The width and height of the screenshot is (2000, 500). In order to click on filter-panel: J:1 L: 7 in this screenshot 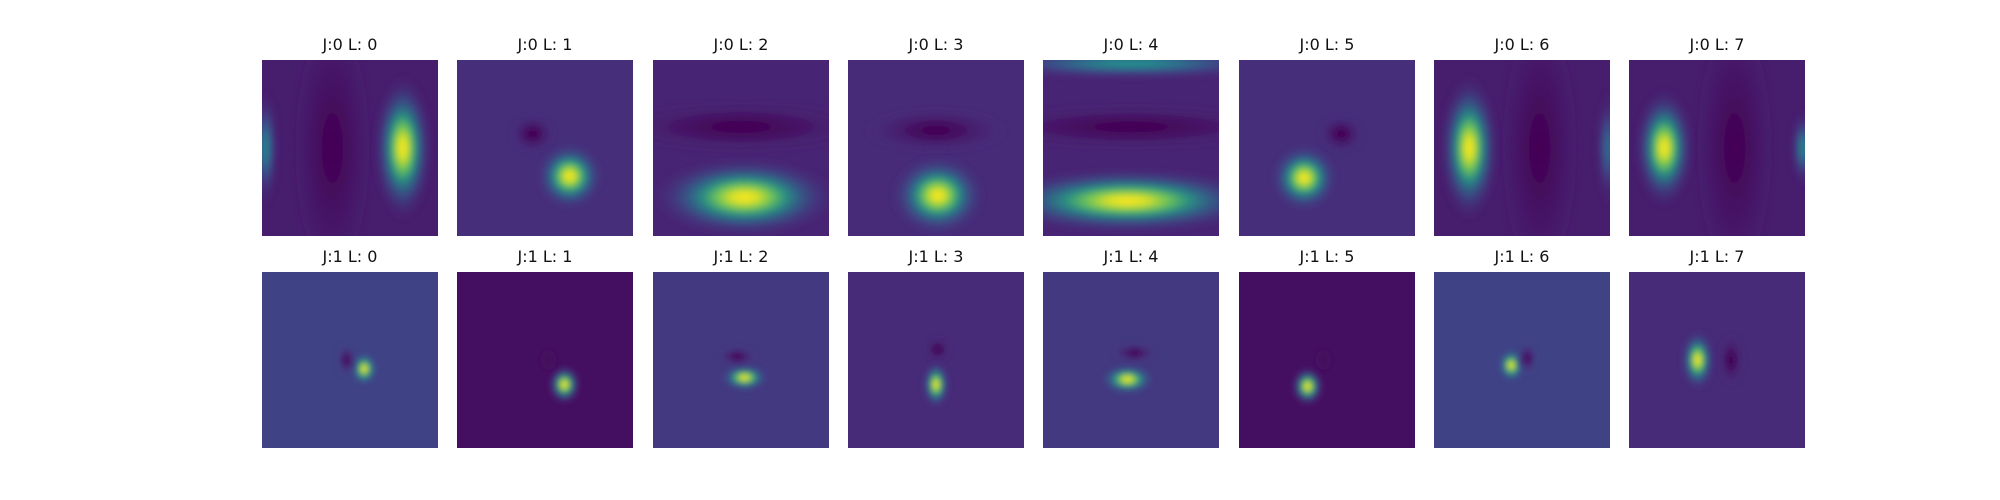, I will do `click(1717, 347)`.